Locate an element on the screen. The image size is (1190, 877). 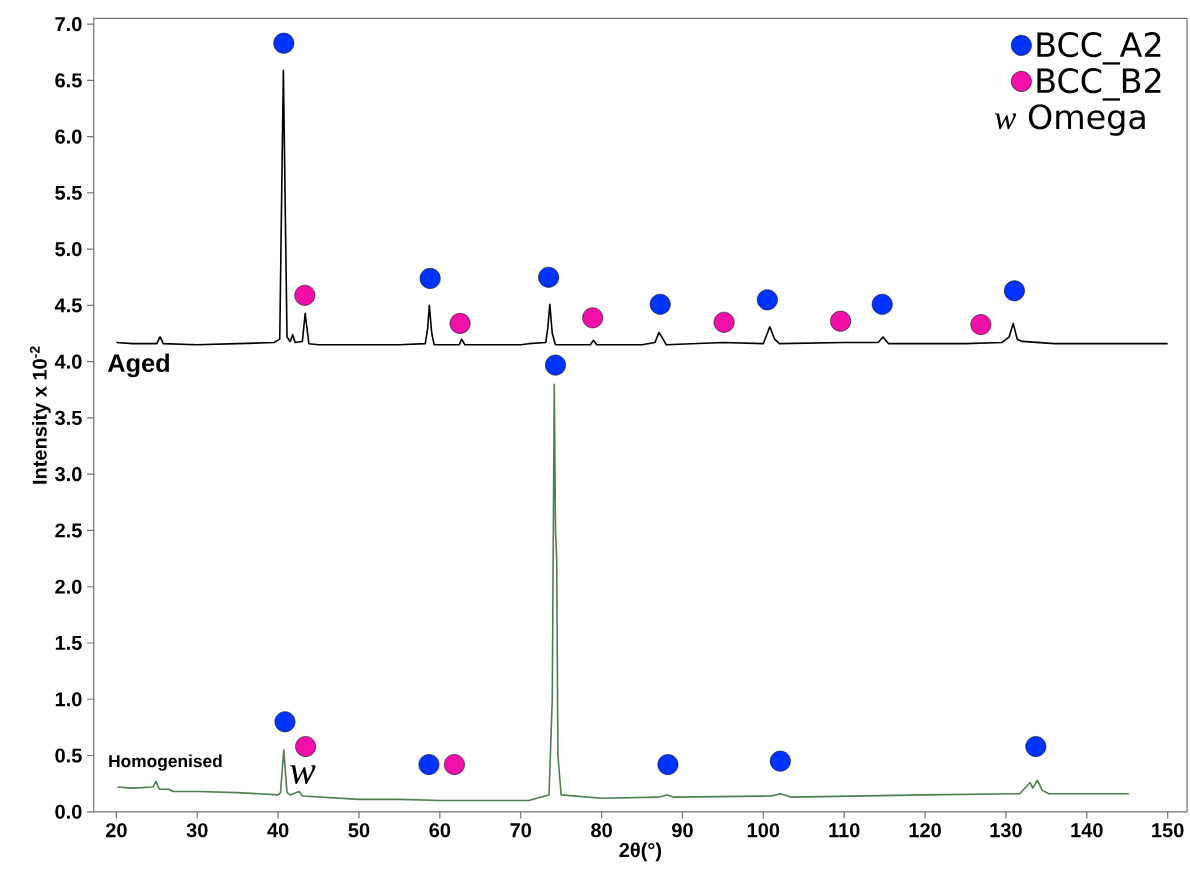
annotation: w is located at coordinates (303, 774).